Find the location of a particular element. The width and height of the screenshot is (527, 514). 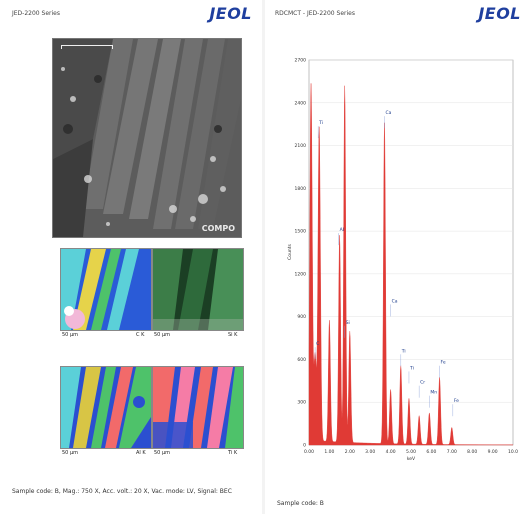

map-si-element: Si K is located at coordinates (233, 335).